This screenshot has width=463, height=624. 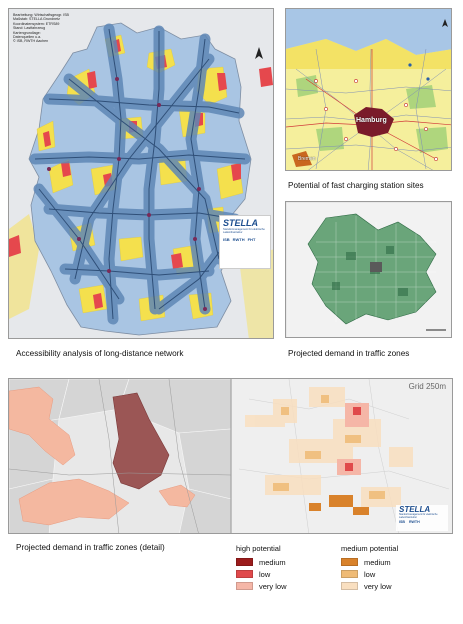 I want to click on zone-boundaries, so click(x=374, y=269).